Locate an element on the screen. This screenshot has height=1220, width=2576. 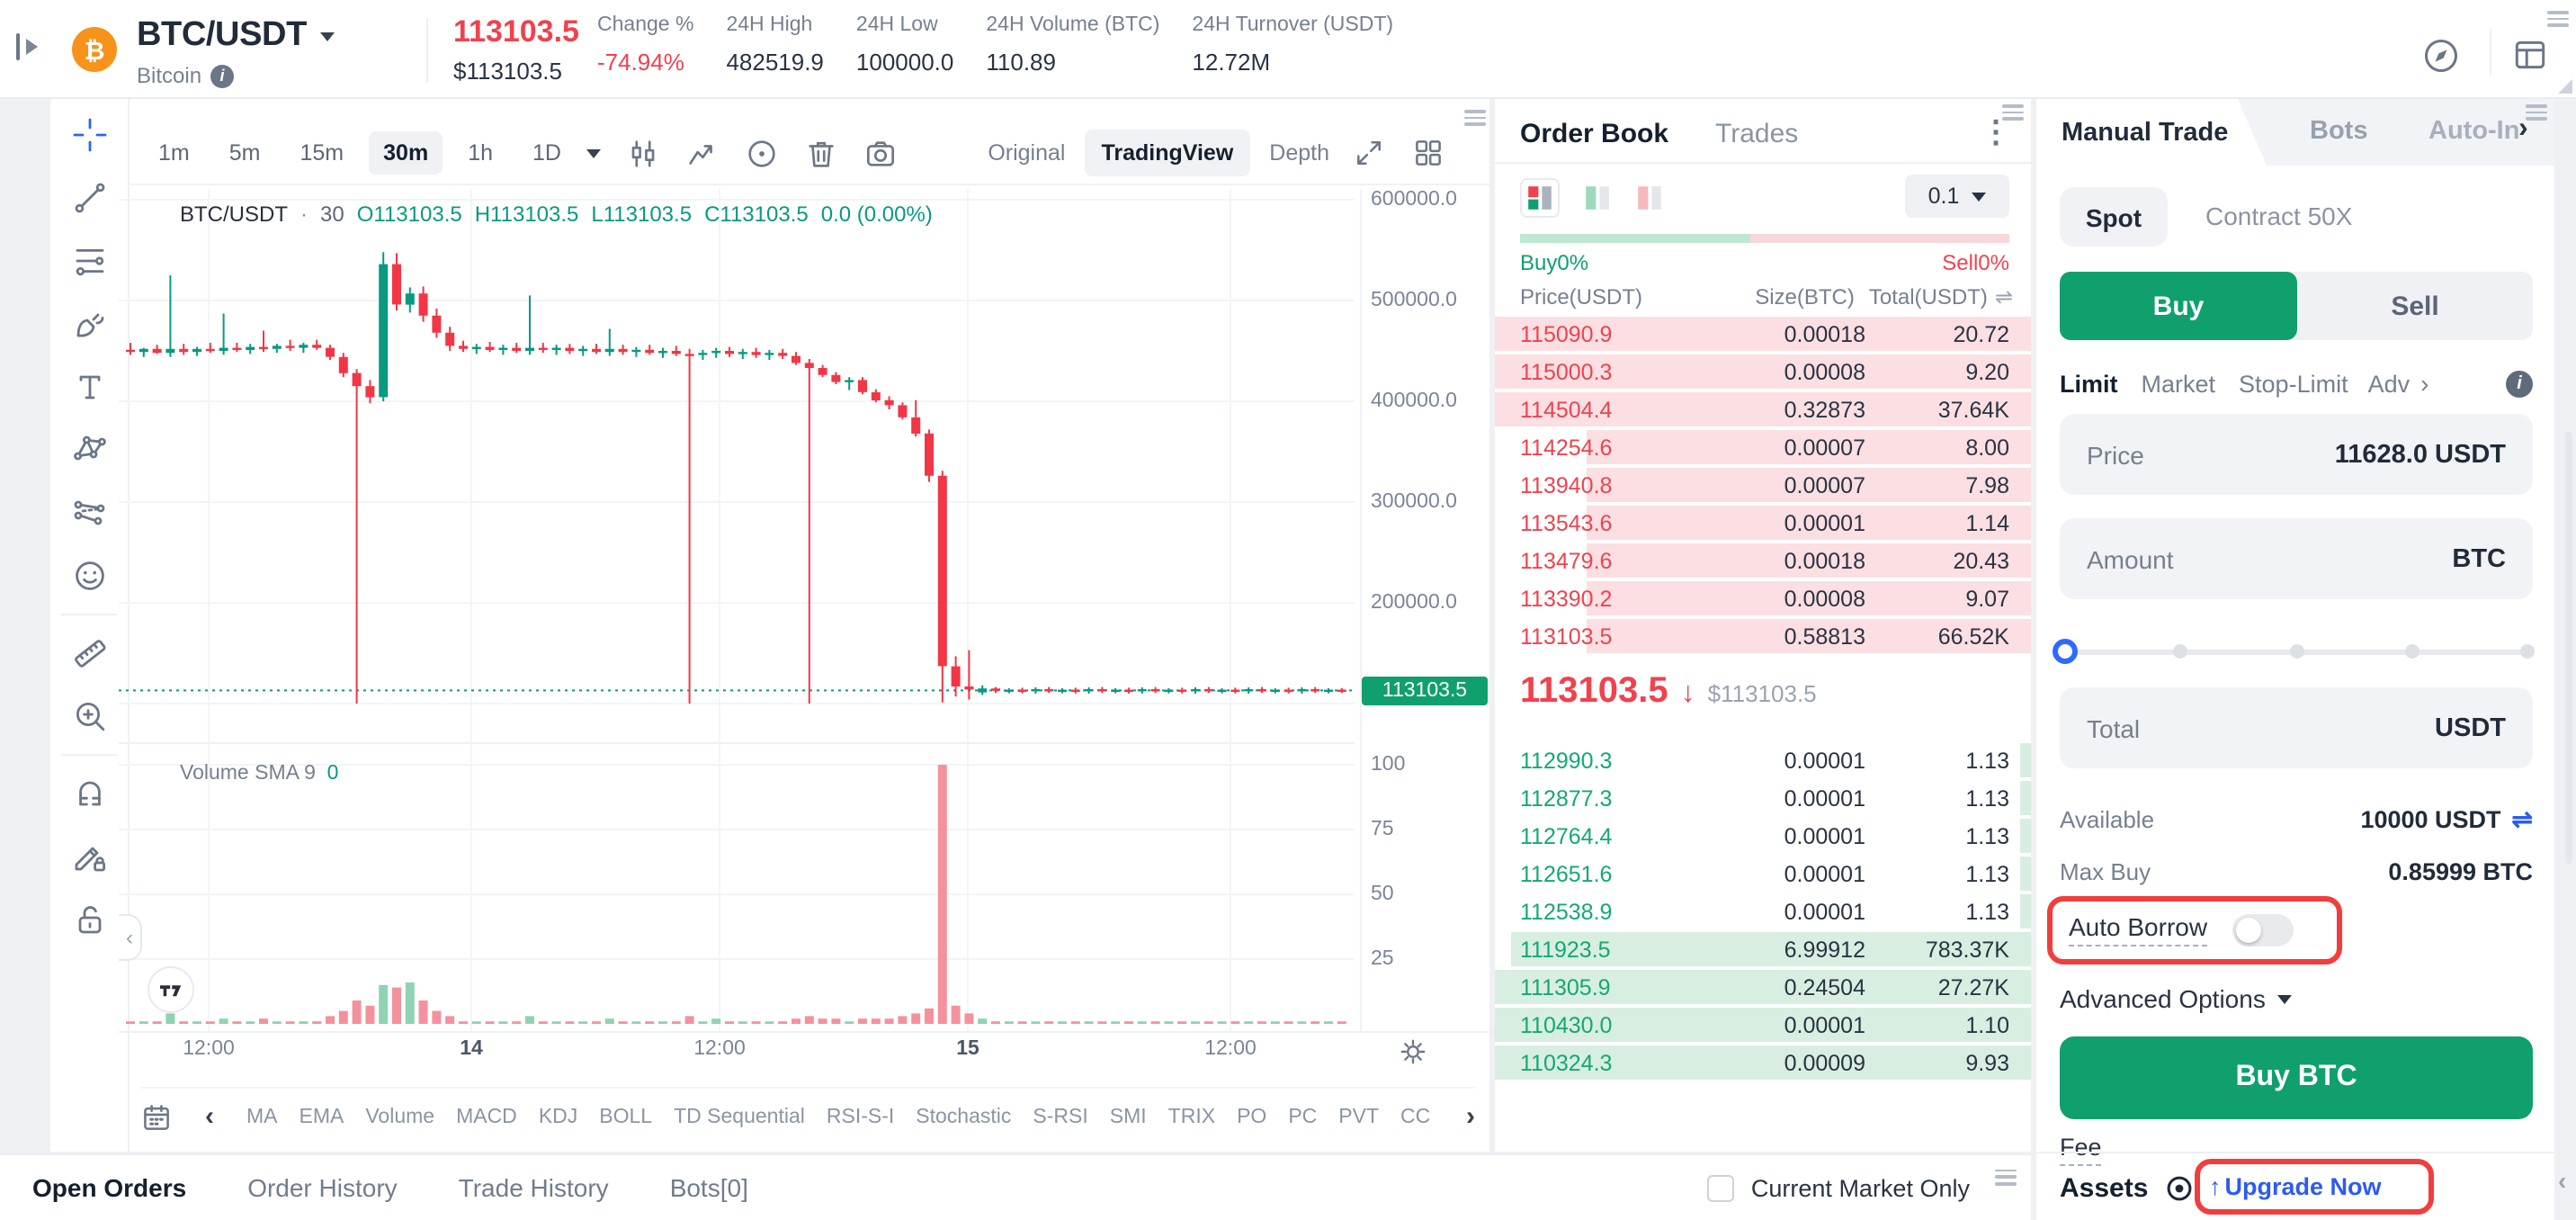
convert-swap-icon: ⇌ is located at coordinates (2522, 818).